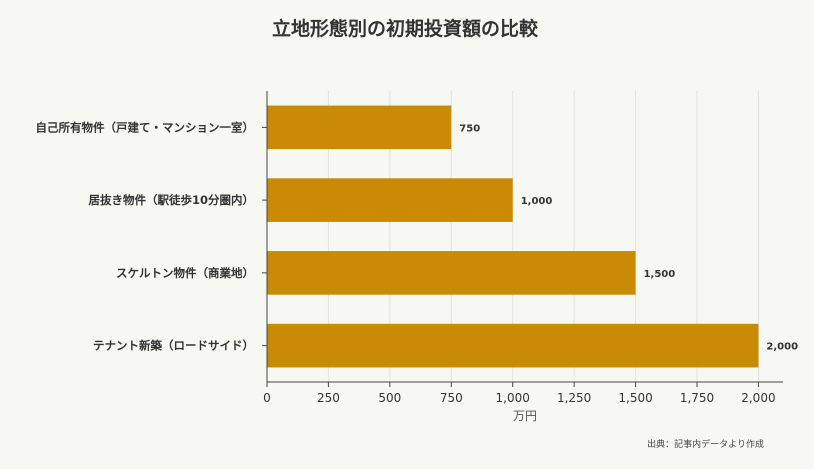 The image size is (814, 469). What do you see at coordinates (185, 273) in the screenshot?
I see `category-label: スケルトン物件（商業地）` at bounding box center [185, 273].